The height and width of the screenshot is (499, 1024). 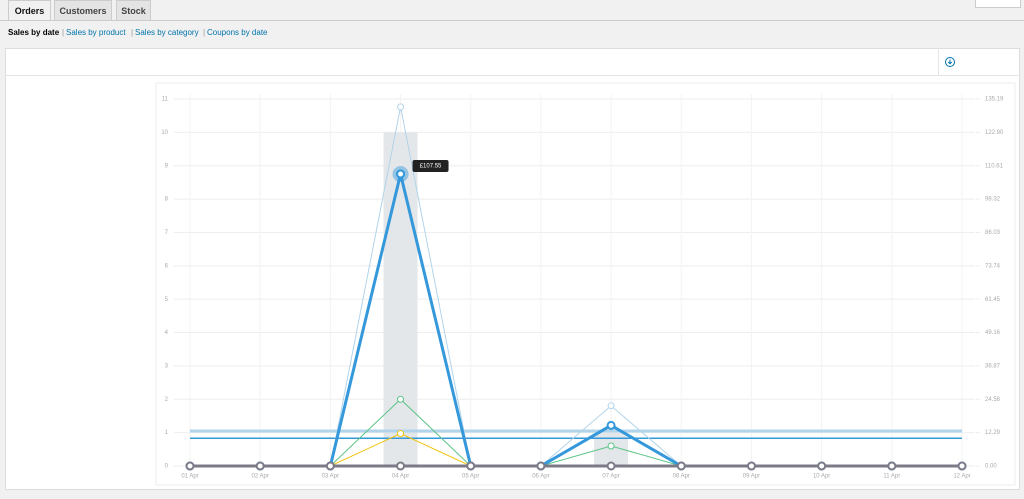 What do you see at coordinates (994, 166) in the screenshot?
I see `y2-tick-label: 110.61` at bounding box center [994, 166].